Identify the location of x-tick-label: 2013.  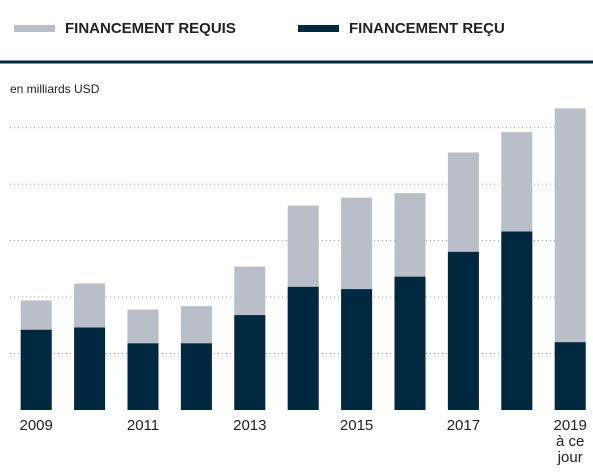
(250, 425).